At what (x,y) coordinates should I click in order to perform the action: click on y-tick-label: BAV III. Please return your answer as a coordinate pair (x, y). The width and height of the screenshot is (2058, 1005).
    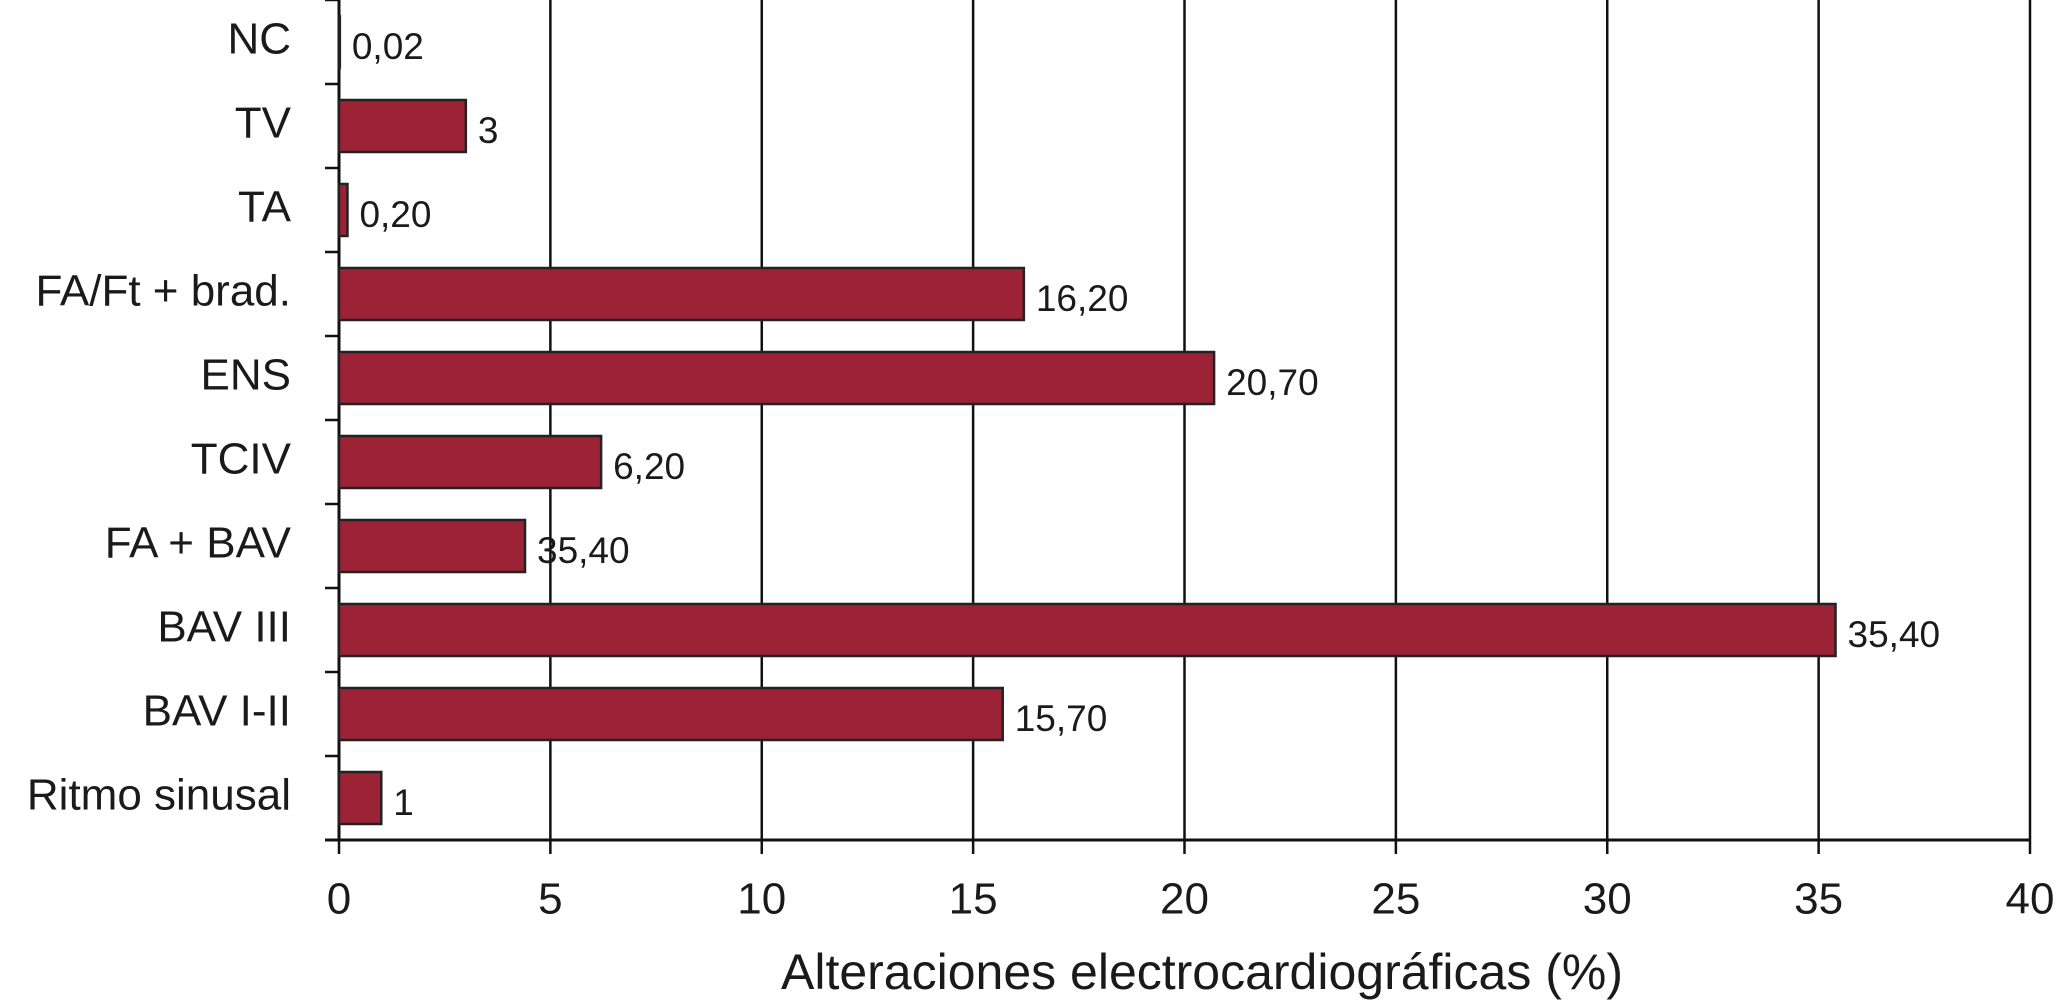
    Looking at the image, I should click on (224, 627).